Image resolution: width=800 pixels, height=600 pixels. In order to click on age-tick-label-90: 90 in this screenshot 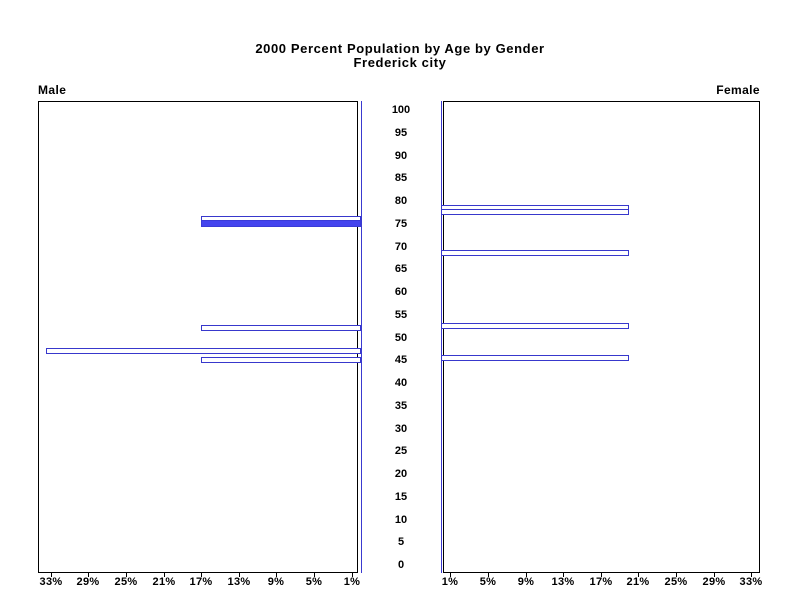, I will do `click(401, 156)`.